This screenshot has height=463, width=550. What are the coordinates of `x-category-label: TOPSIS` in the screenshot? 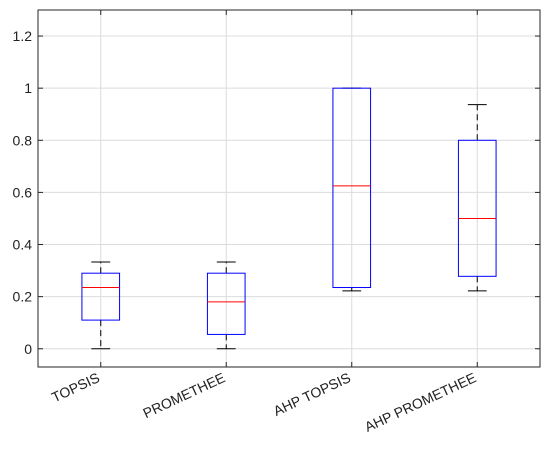 It's located at (75, 387).